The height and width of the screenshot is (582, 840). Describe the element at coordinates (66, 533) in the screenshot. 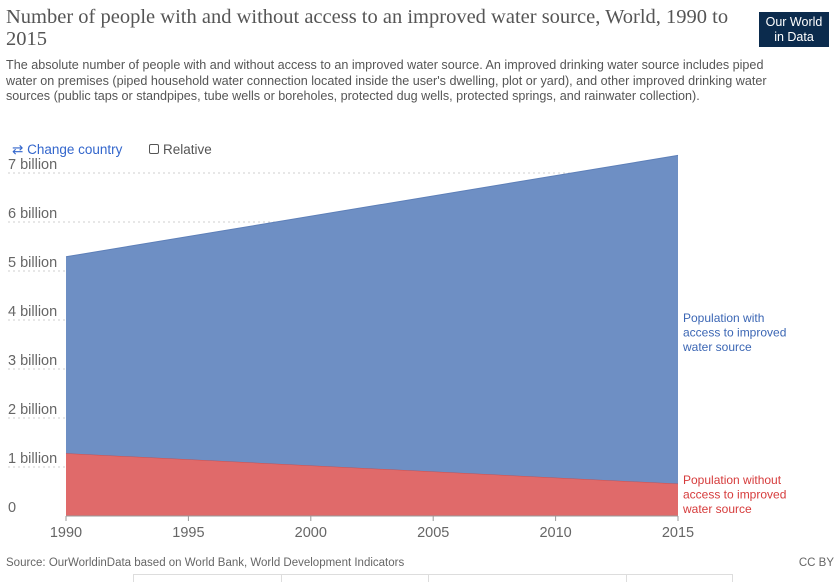

I see `x-tick-label: 1990` at that location.